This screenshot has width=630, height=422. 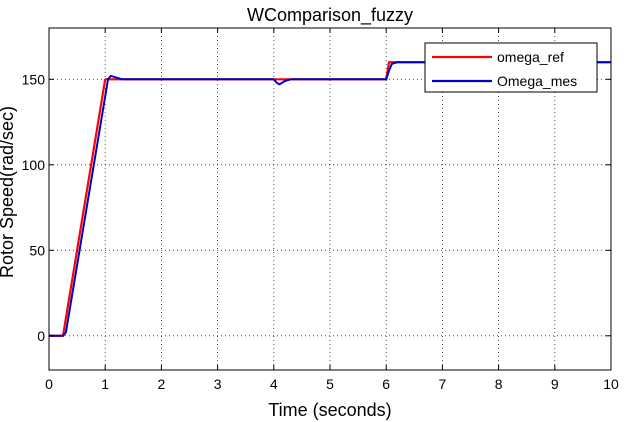 I want to click on legend-box, so click(x=511, y=67).